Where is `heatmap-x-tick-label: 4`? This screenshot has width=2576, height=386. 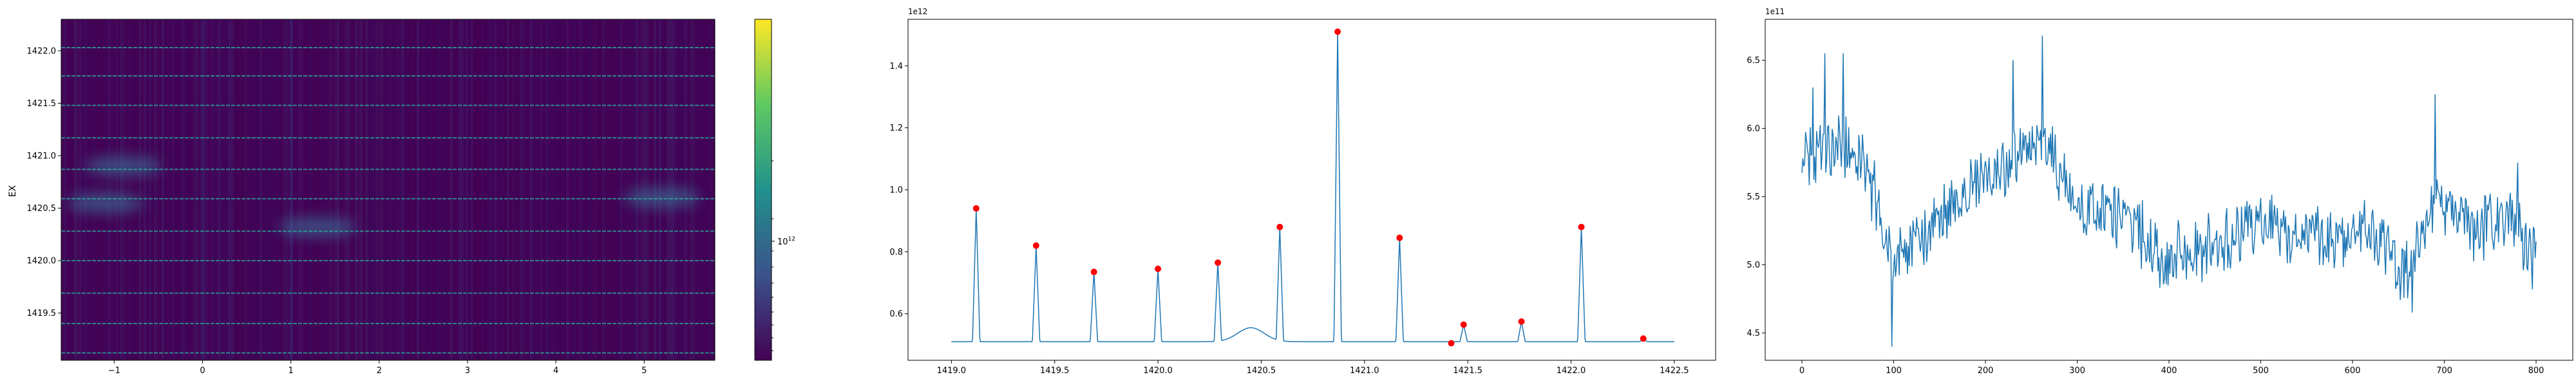 heatmap-x-tick-label: 4 is located at coordinates (555, 371).